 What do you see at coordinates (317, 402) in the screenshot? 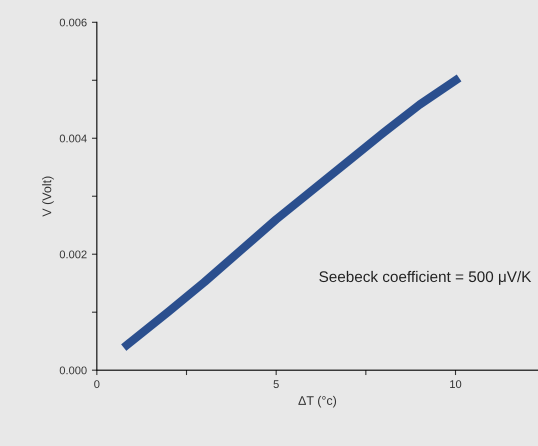
I see `x-axis-title: ΔT (°c)` at bounding box center [317, 402].